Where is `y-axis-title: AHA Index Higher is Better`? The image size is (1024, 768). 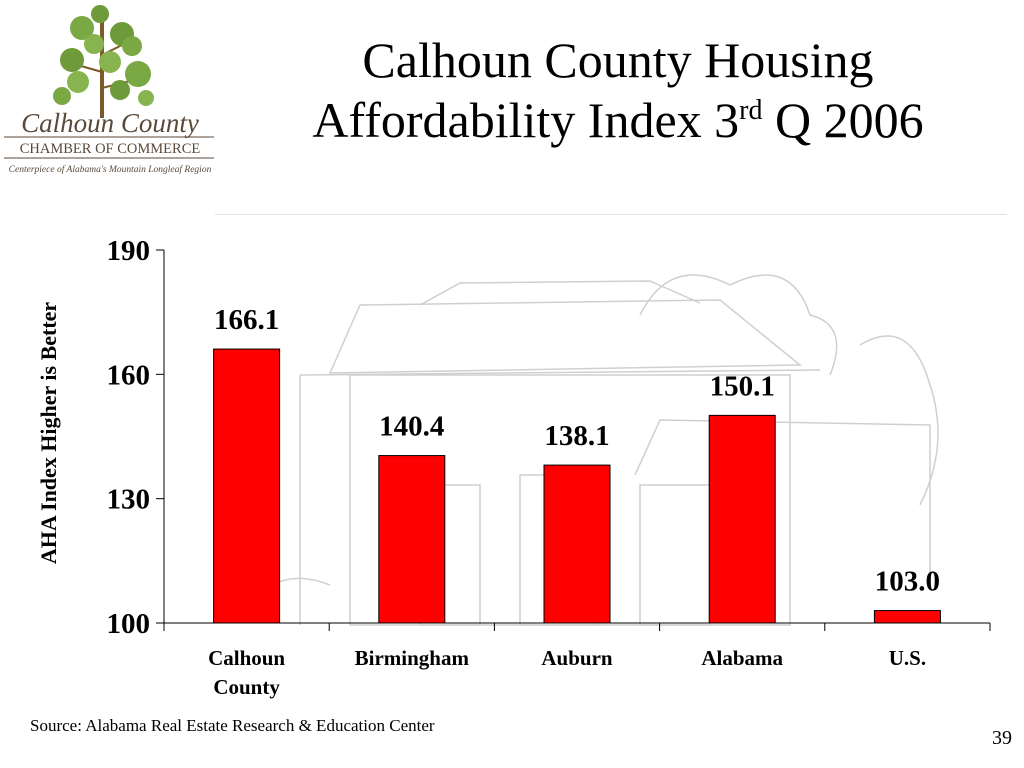
y-axis-title: AHA Index Higher is Better is located at coordinates (48, 433).